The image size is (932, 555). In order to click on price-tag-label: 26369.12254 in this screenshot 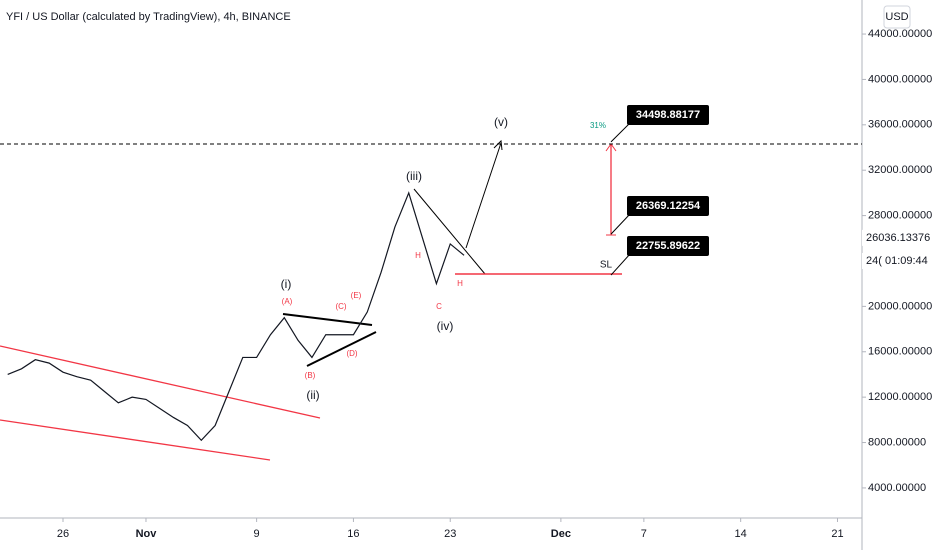, I will do `click(668, 206)`.